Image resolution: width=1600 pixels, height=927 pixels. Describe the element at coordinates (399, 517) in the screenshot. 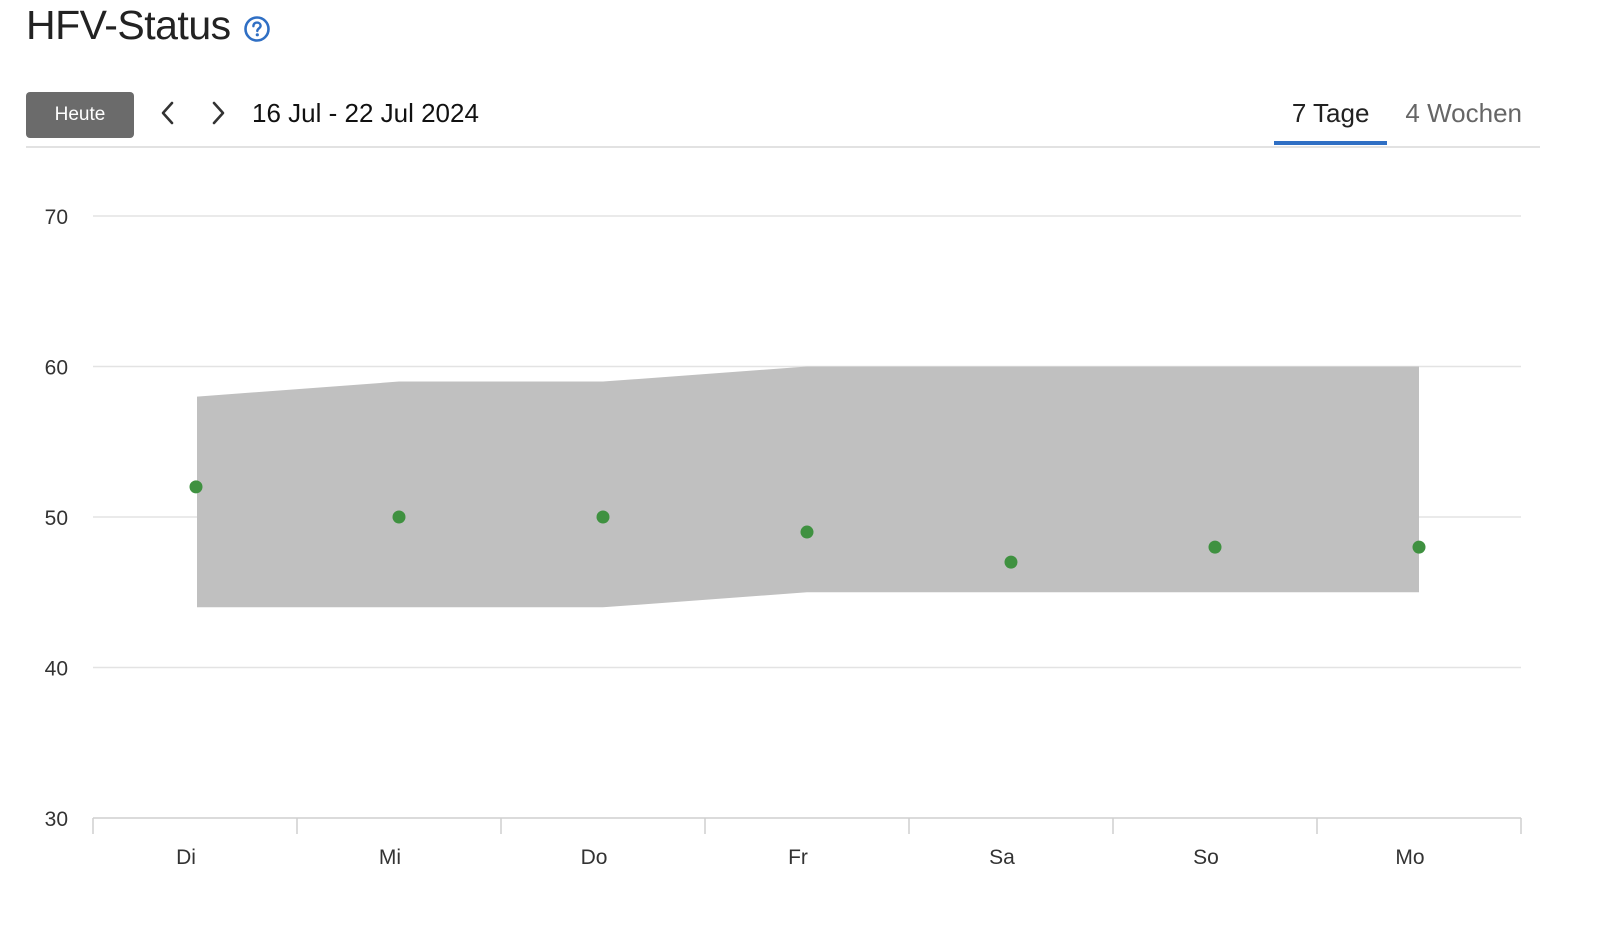

I see `data-point-mi` at that location.